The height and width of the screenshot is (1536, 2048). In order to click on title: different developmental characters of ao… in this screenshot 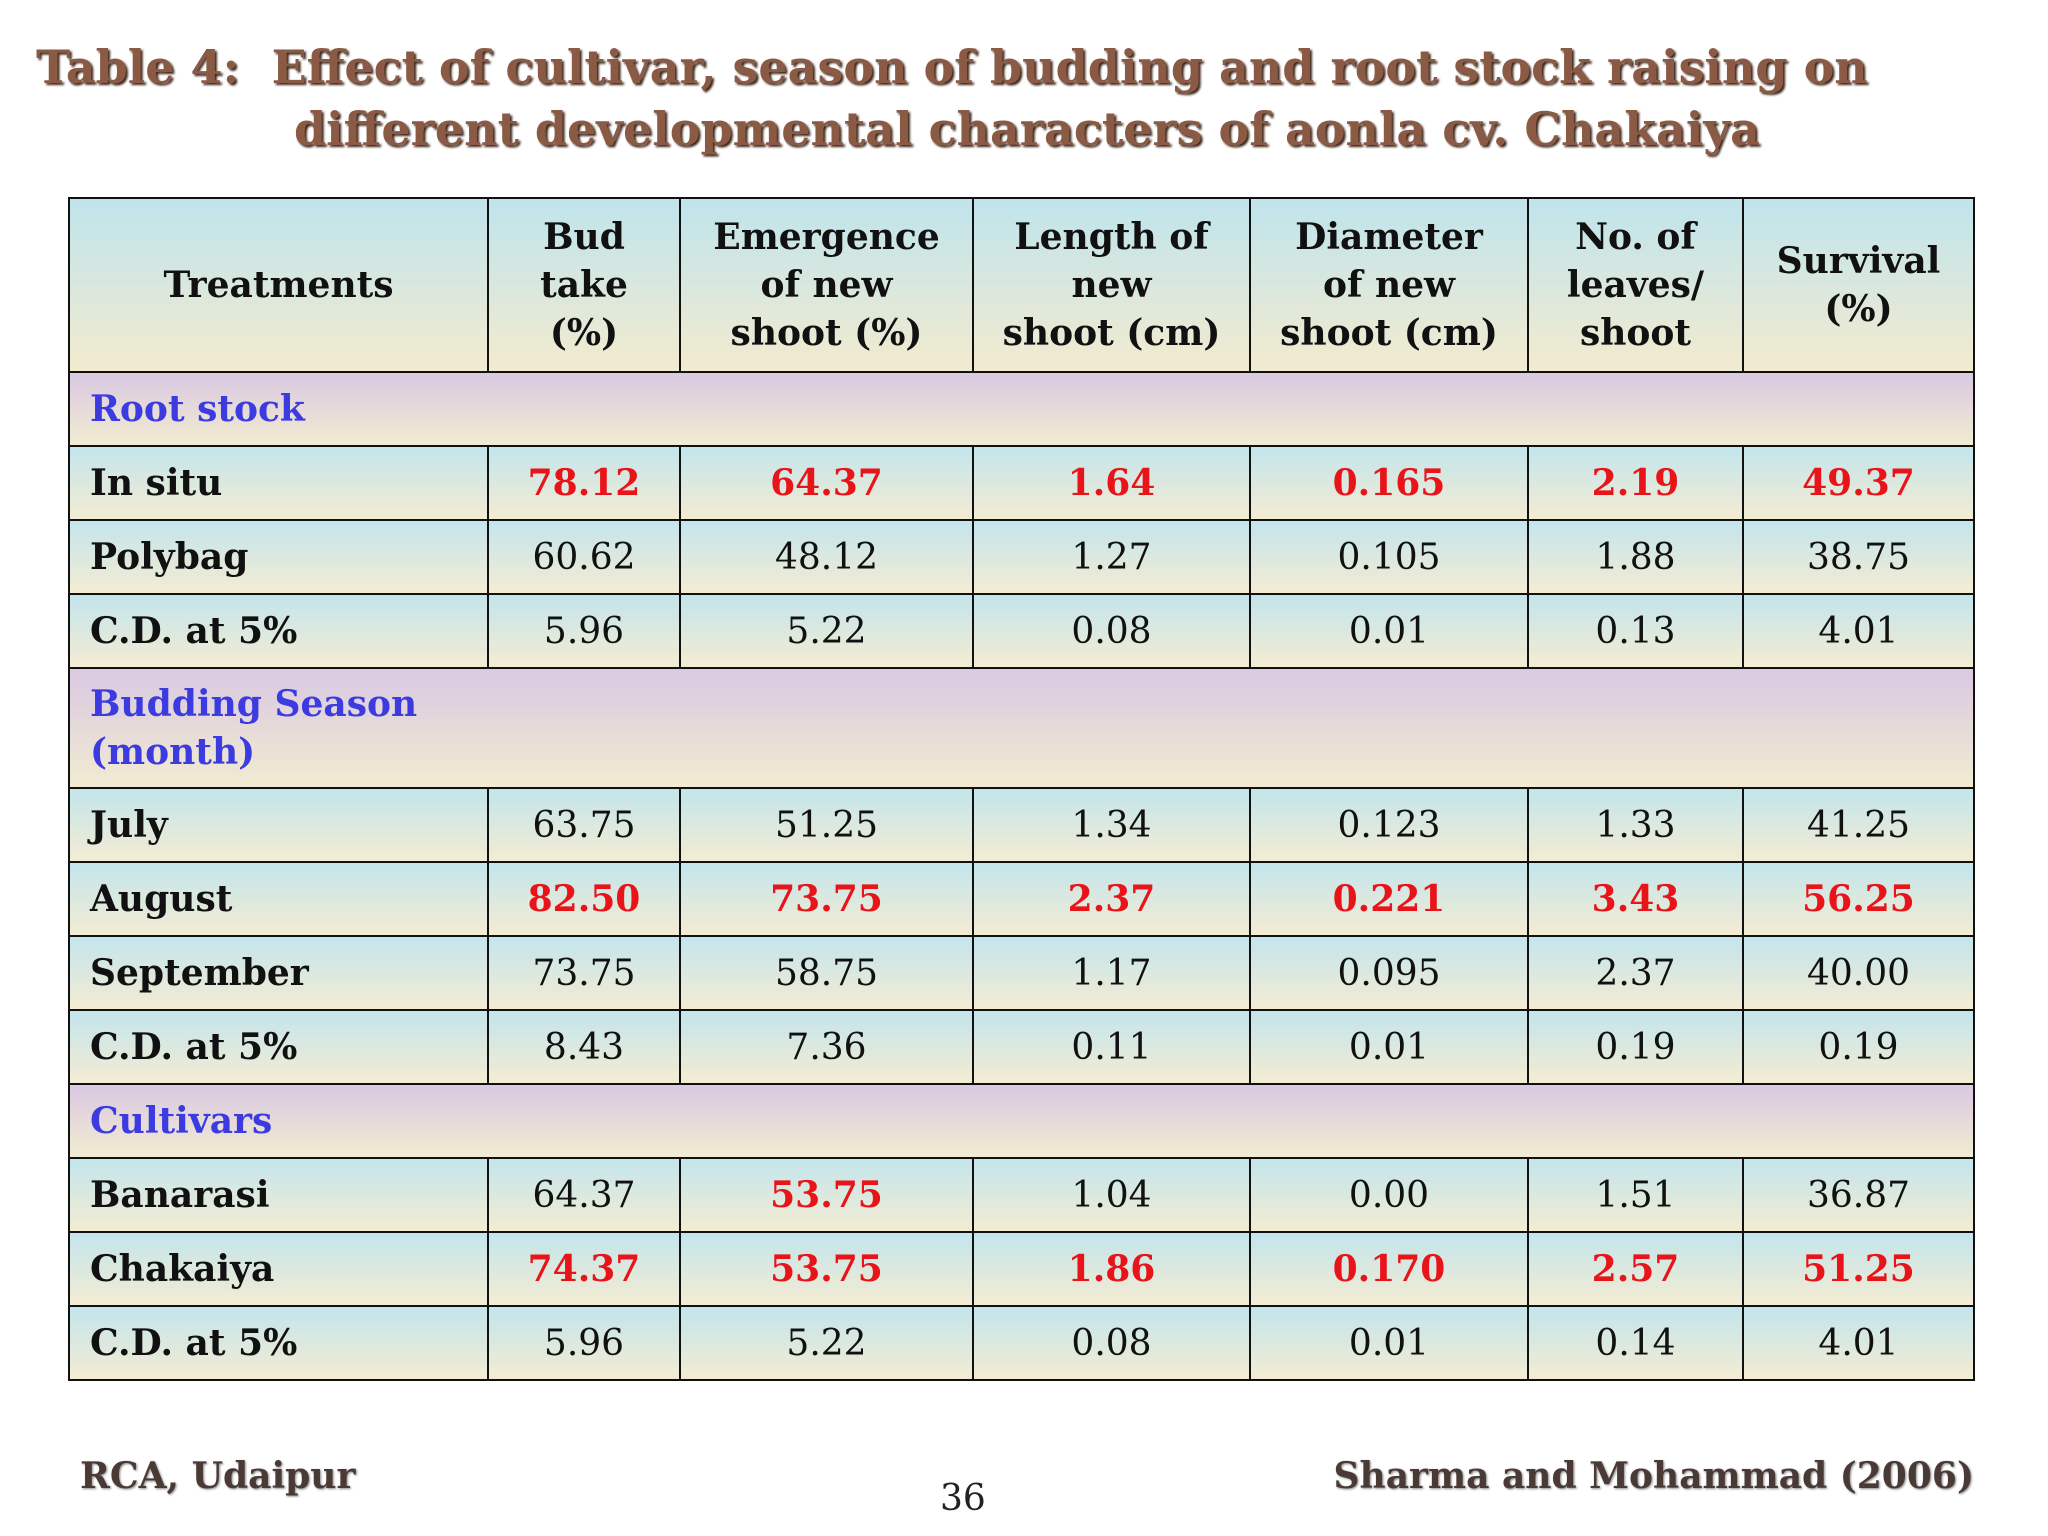, I will do `click(1027, 129)`.